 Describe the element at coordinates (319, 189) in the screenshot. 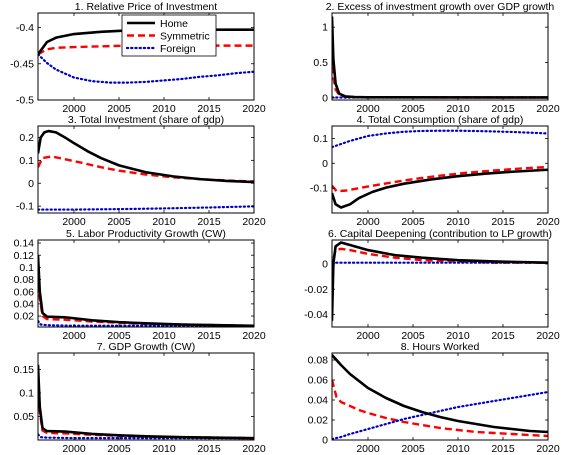

I see `y-tick-label: -0.1` at that location.